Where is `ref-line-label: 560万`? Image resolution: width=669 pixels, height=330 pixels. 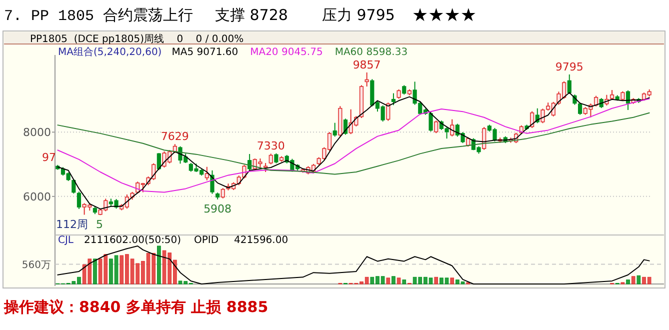 ref-line-label: 560万 is located at coordinates (36, 266).